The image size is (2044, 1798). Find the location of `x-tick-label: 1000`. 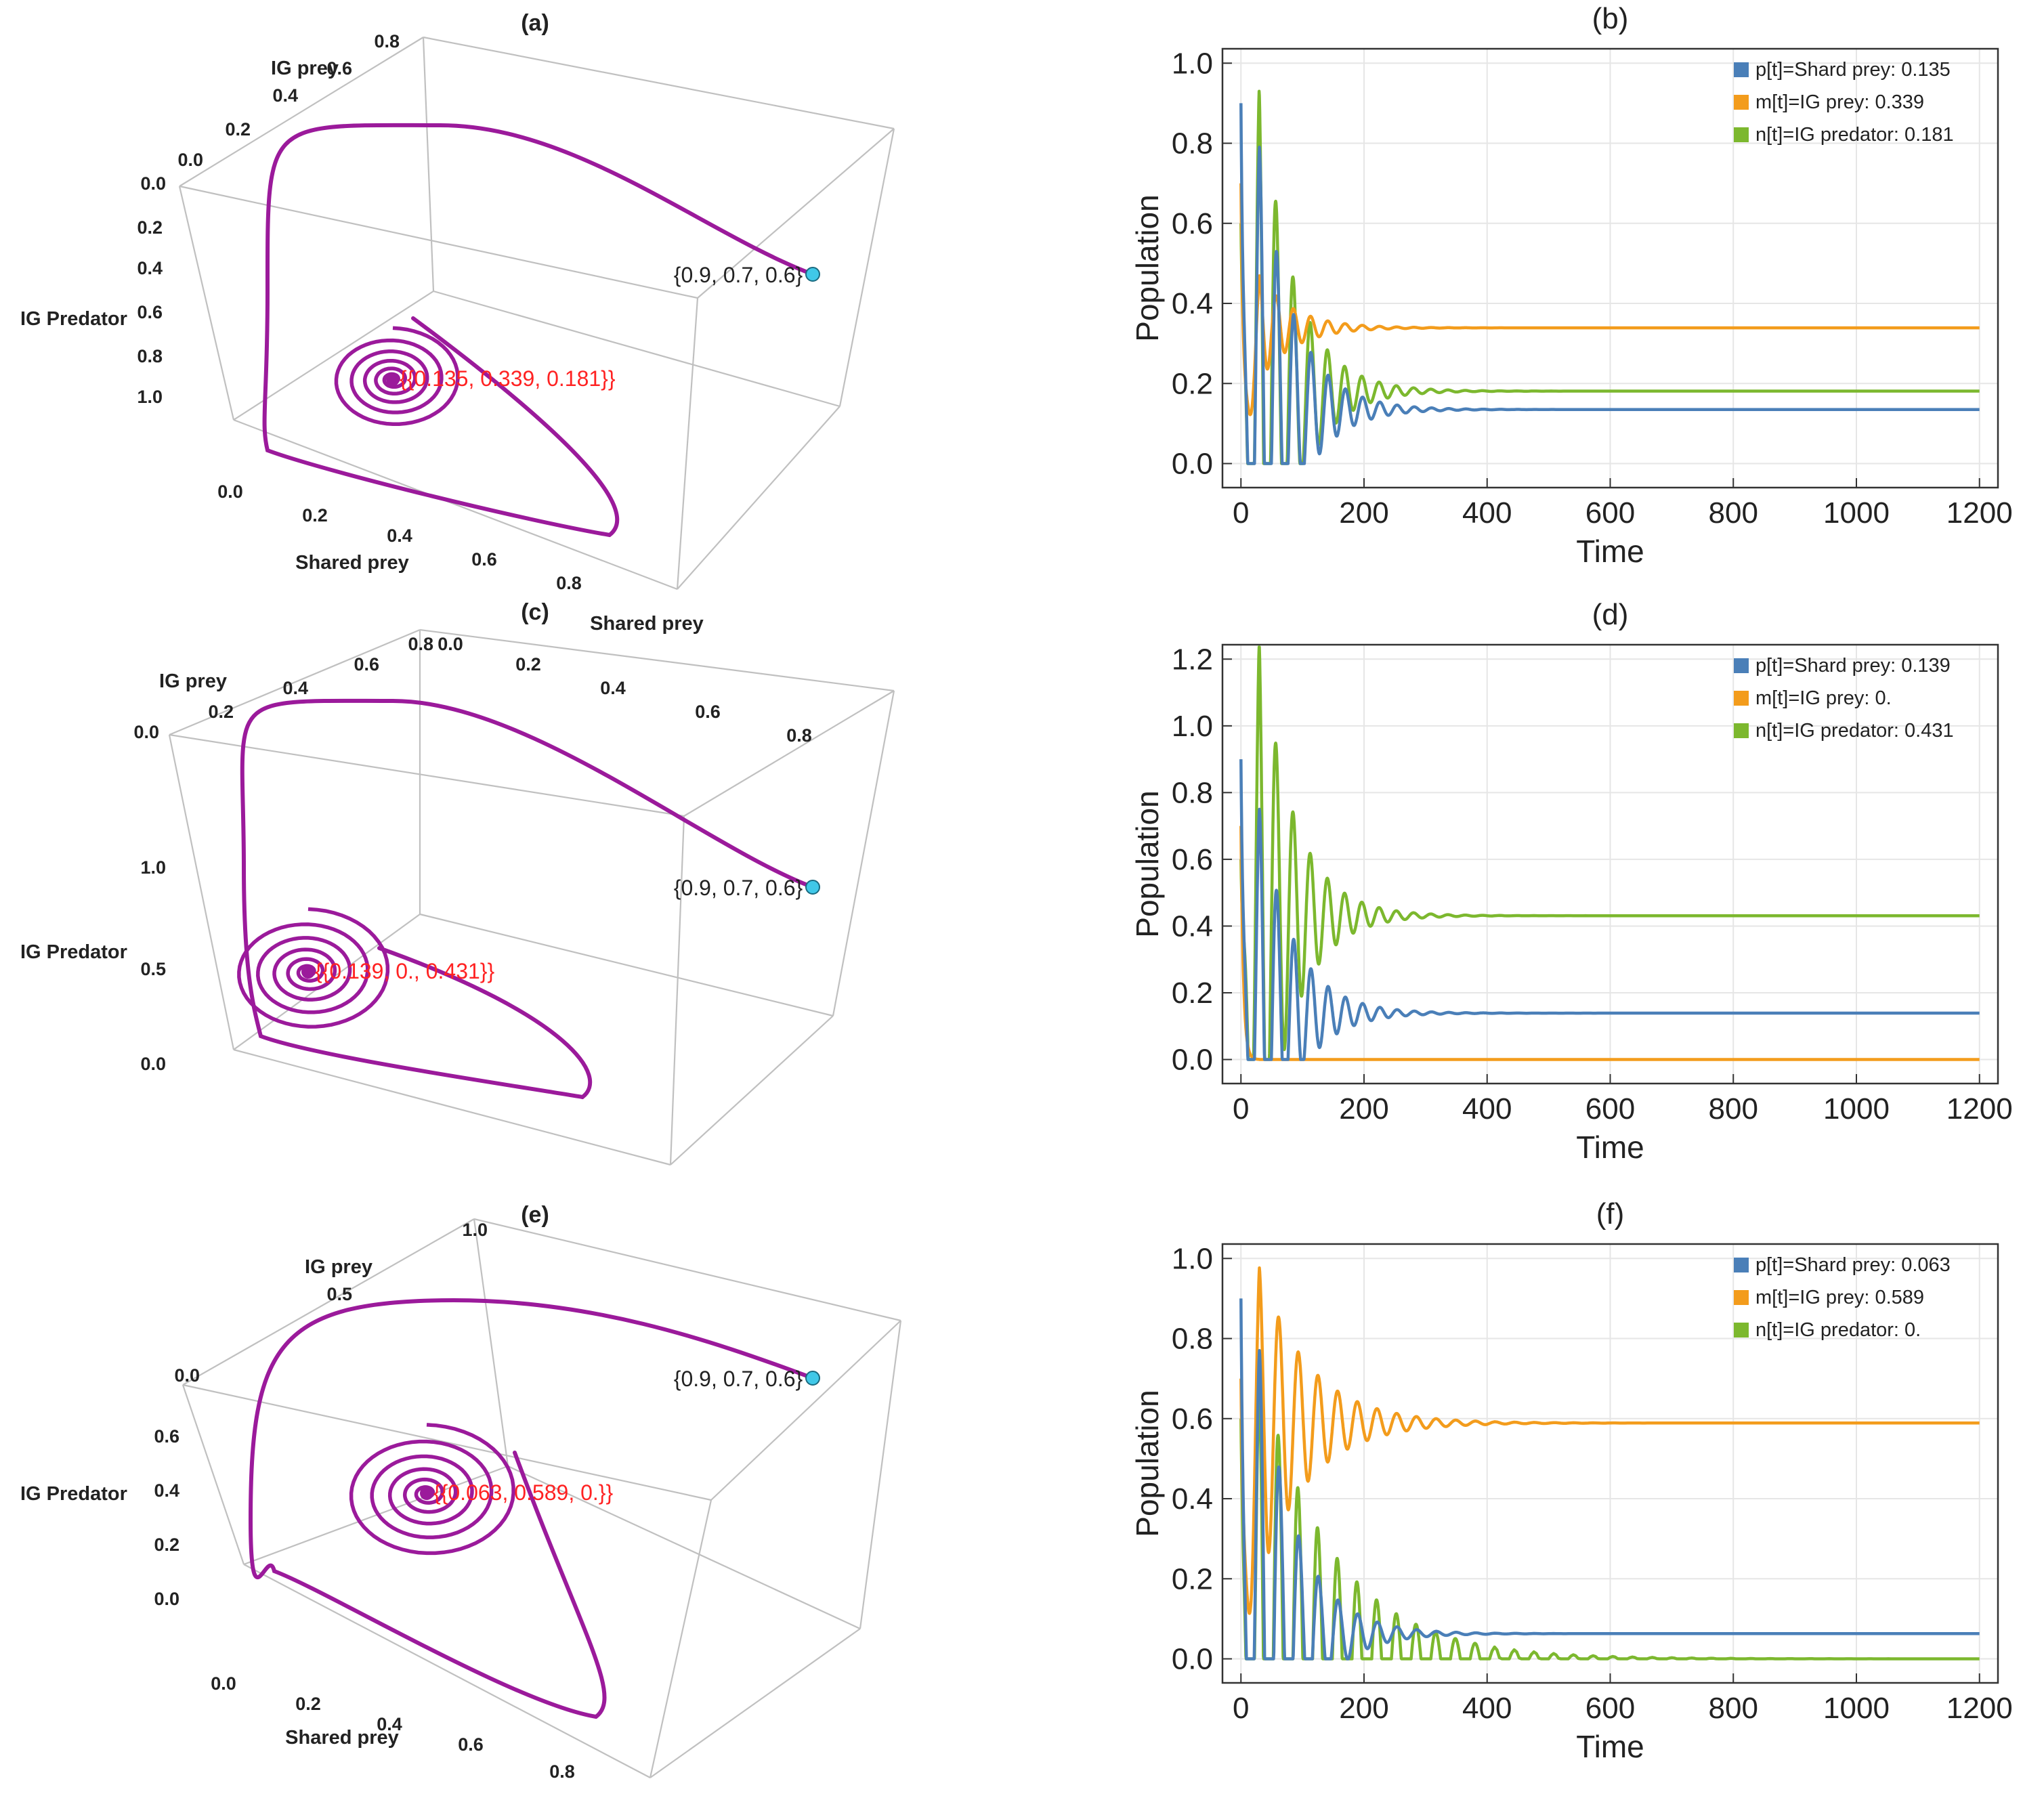

x-tick-label: 1000 is located at coordinates (1856, 1109).